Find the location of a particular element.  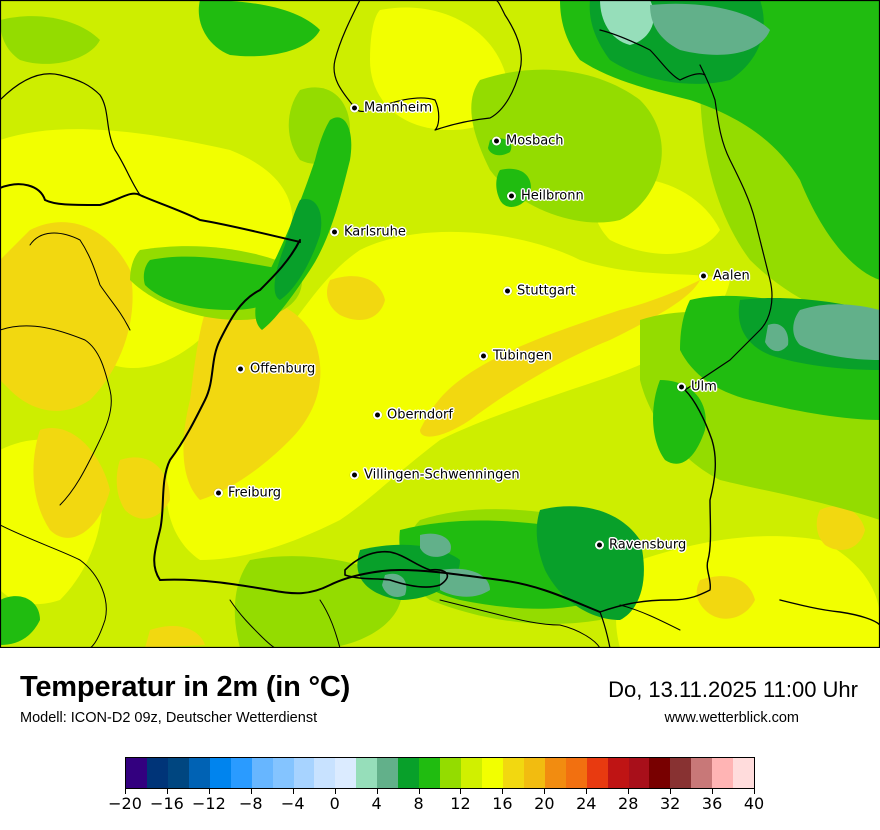

city-marker: Tübingen is located at coordinates (515, 356).